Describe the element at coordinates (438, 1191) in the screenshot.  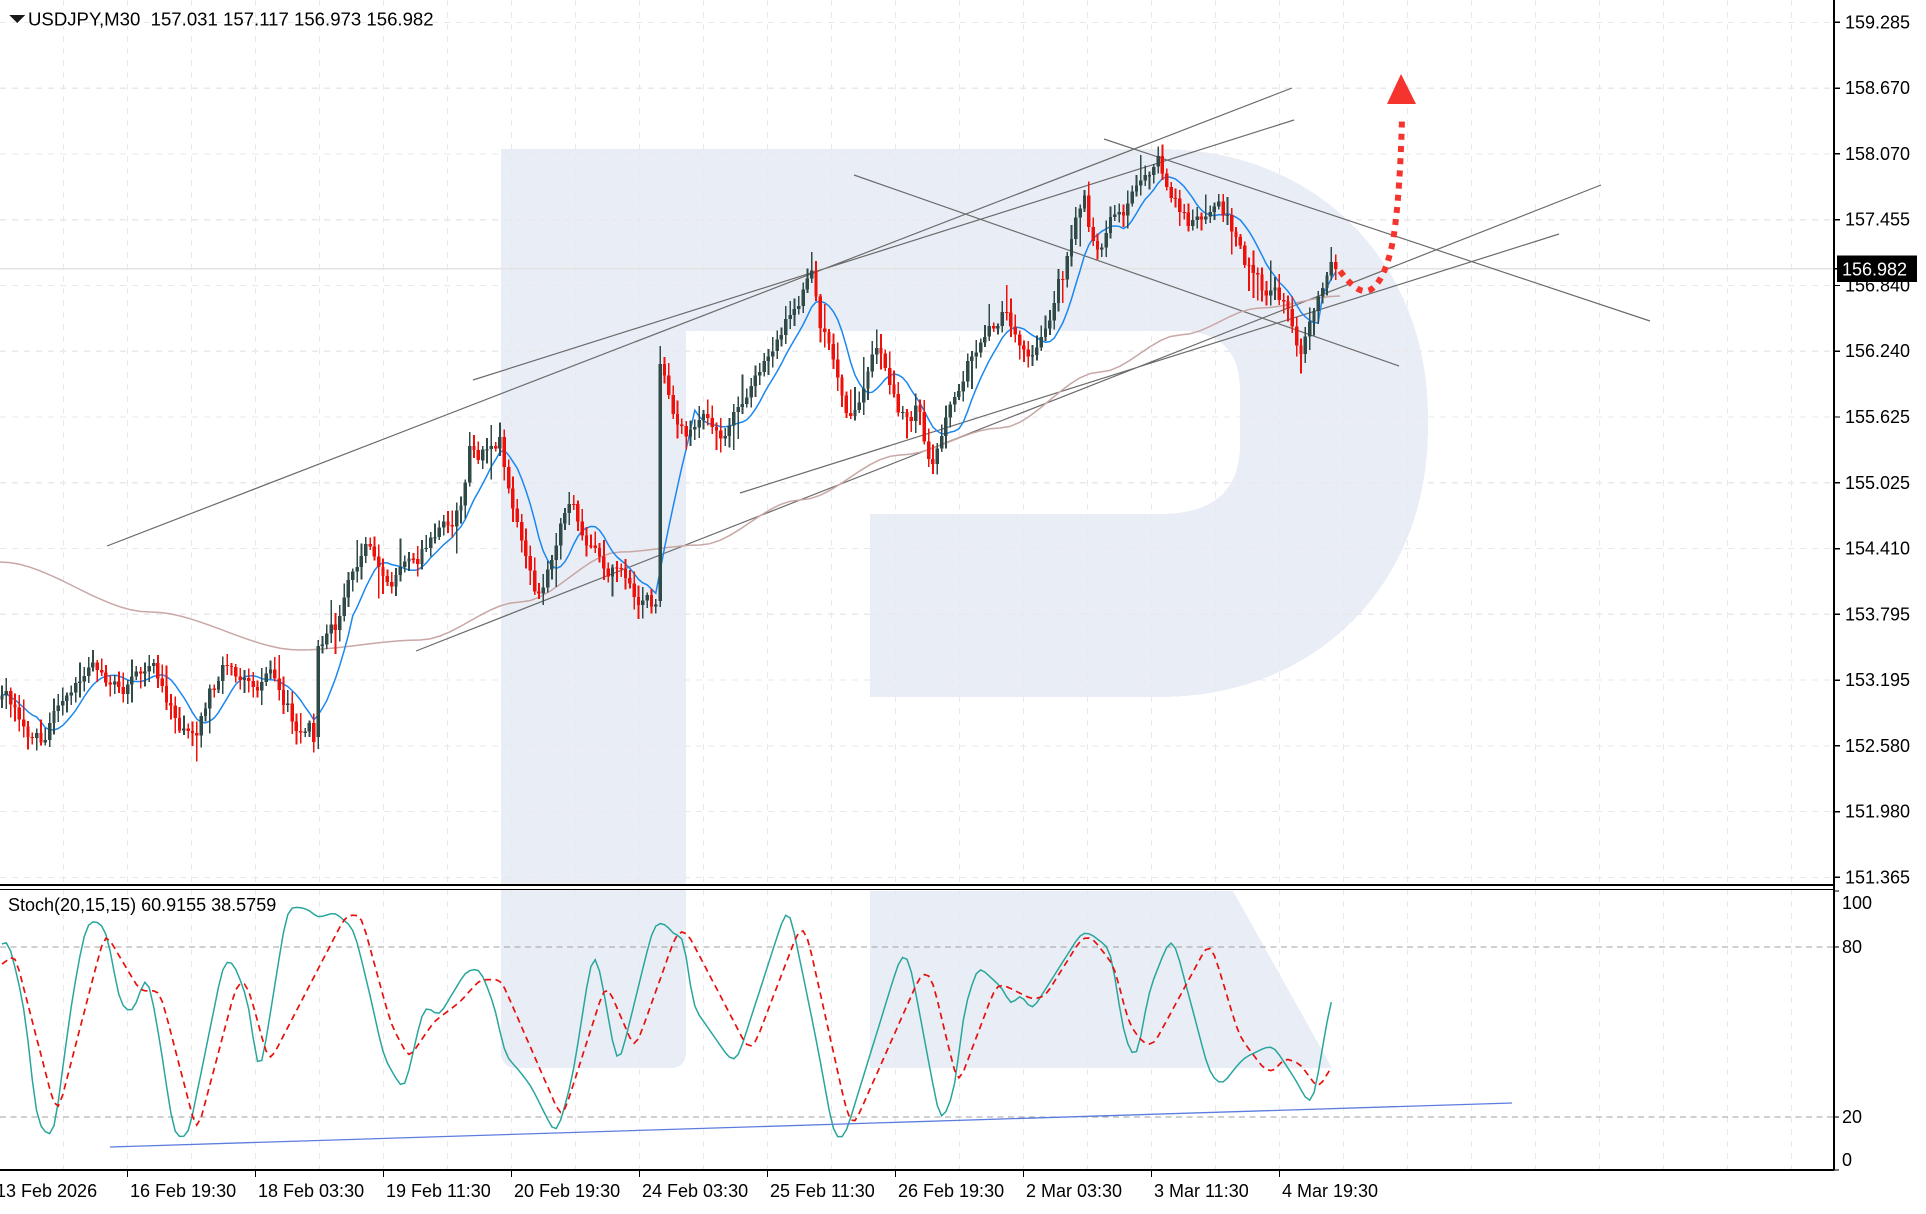
I see `svg-text: 19 Feb 11:30` at that location.